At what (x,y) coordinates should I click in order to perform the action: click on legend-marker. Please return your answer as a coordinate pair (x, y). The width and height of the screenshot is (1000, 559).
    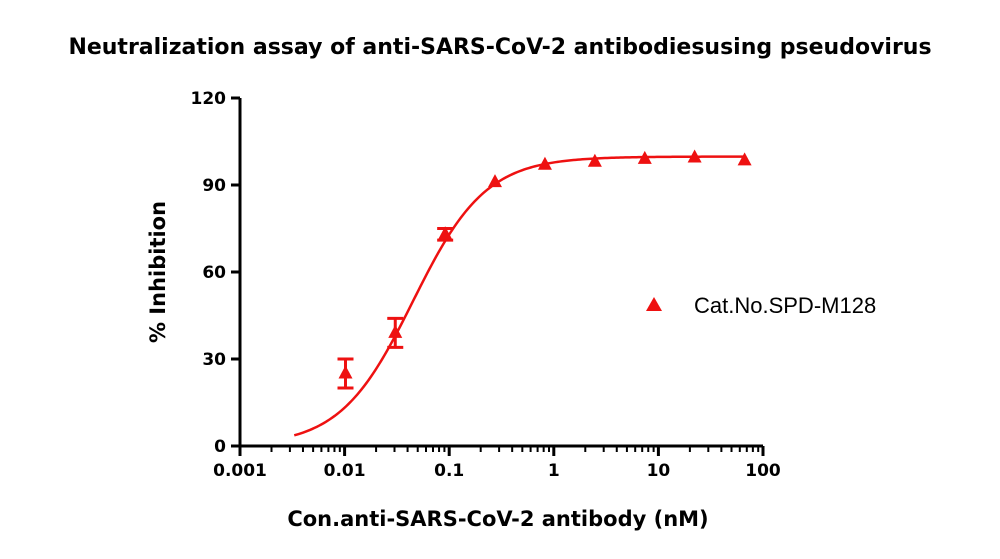
    Looking at the image, I should click on (654, 304).